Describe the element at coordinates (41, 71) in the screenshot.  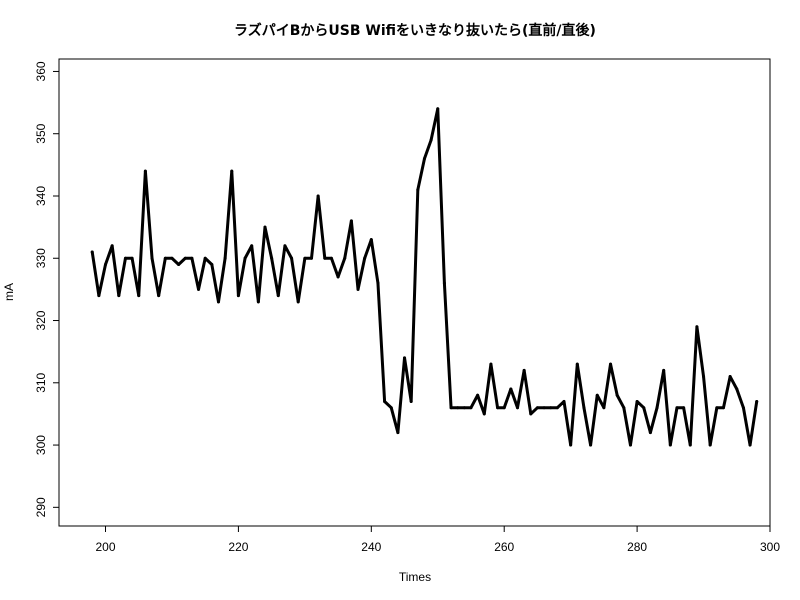
I see `y-tick-label: 360` at that location.